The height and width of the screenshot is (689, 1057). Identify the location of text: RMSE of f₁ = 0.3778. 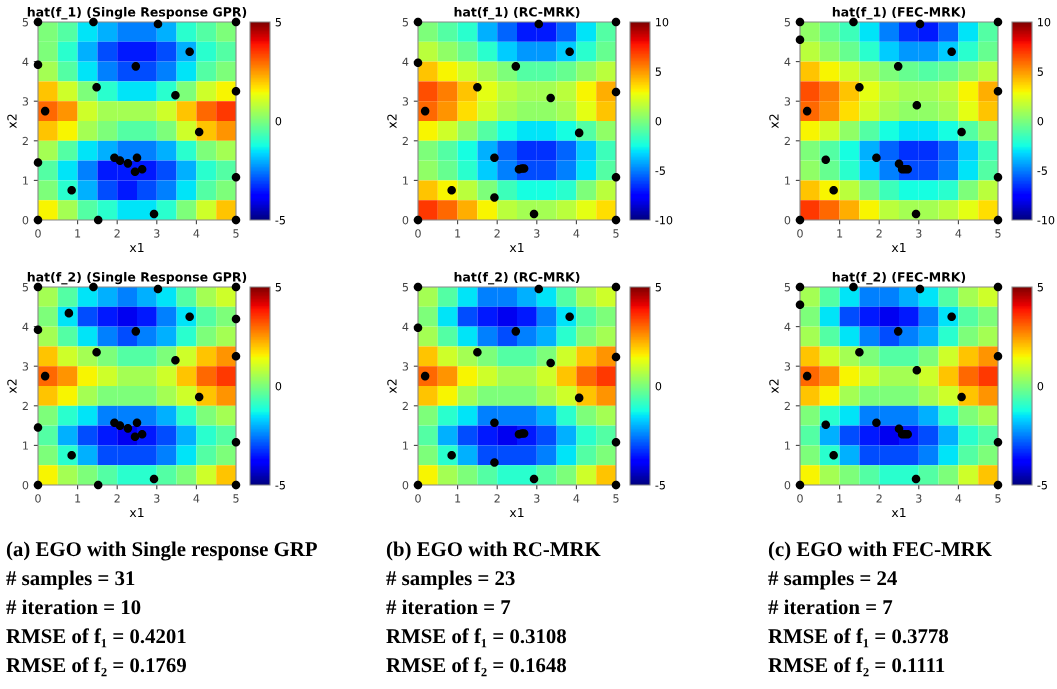
(858, 638).